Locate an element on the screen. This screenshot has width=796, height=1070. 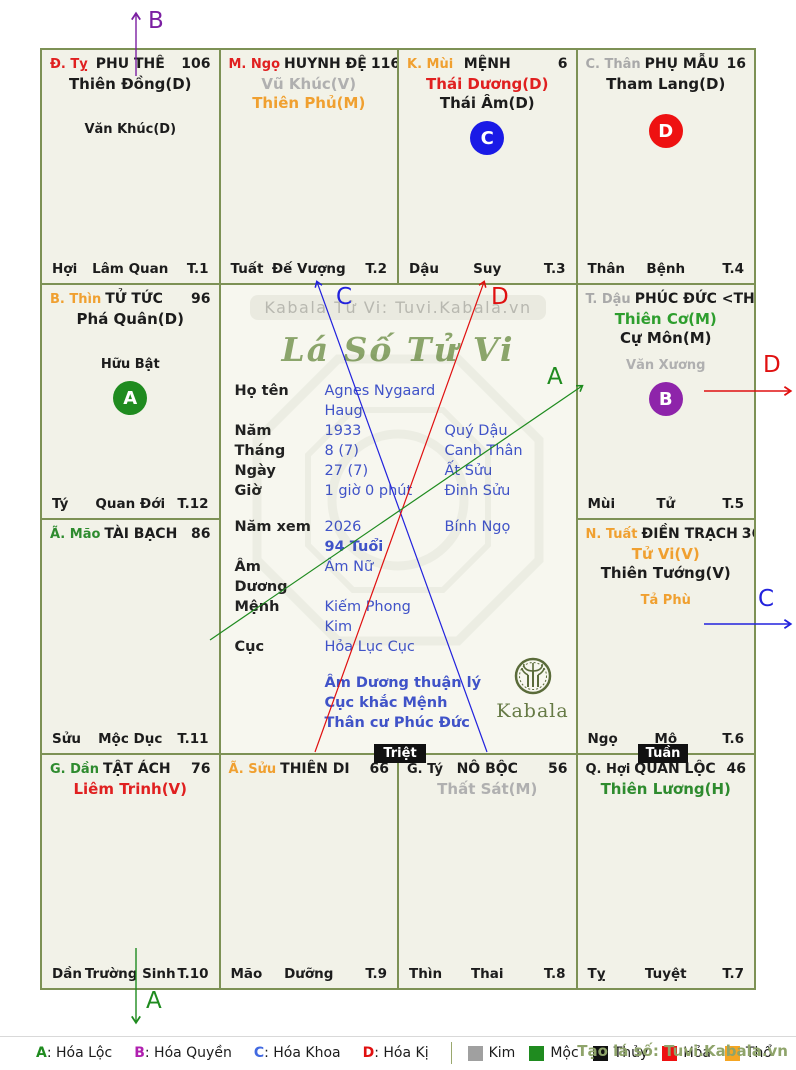
branch-label: Hợi is located at coordinates (65, 269).